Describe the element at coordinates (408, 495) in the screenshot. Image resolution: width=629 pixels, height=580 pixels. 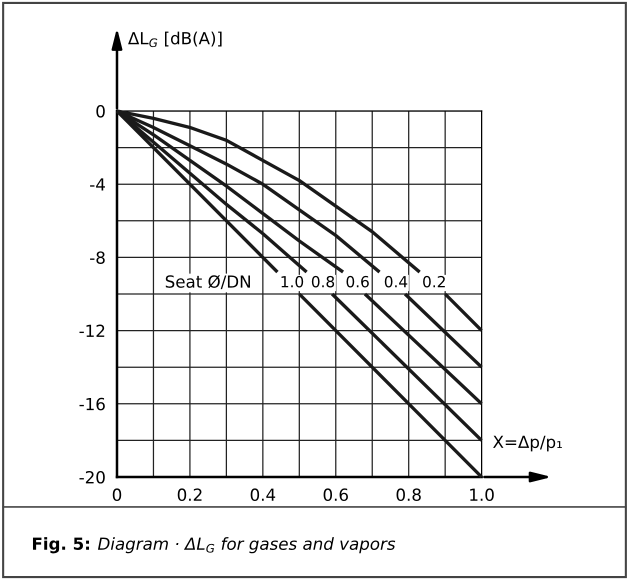
I see `x-tick-label: 0.8` at that location.